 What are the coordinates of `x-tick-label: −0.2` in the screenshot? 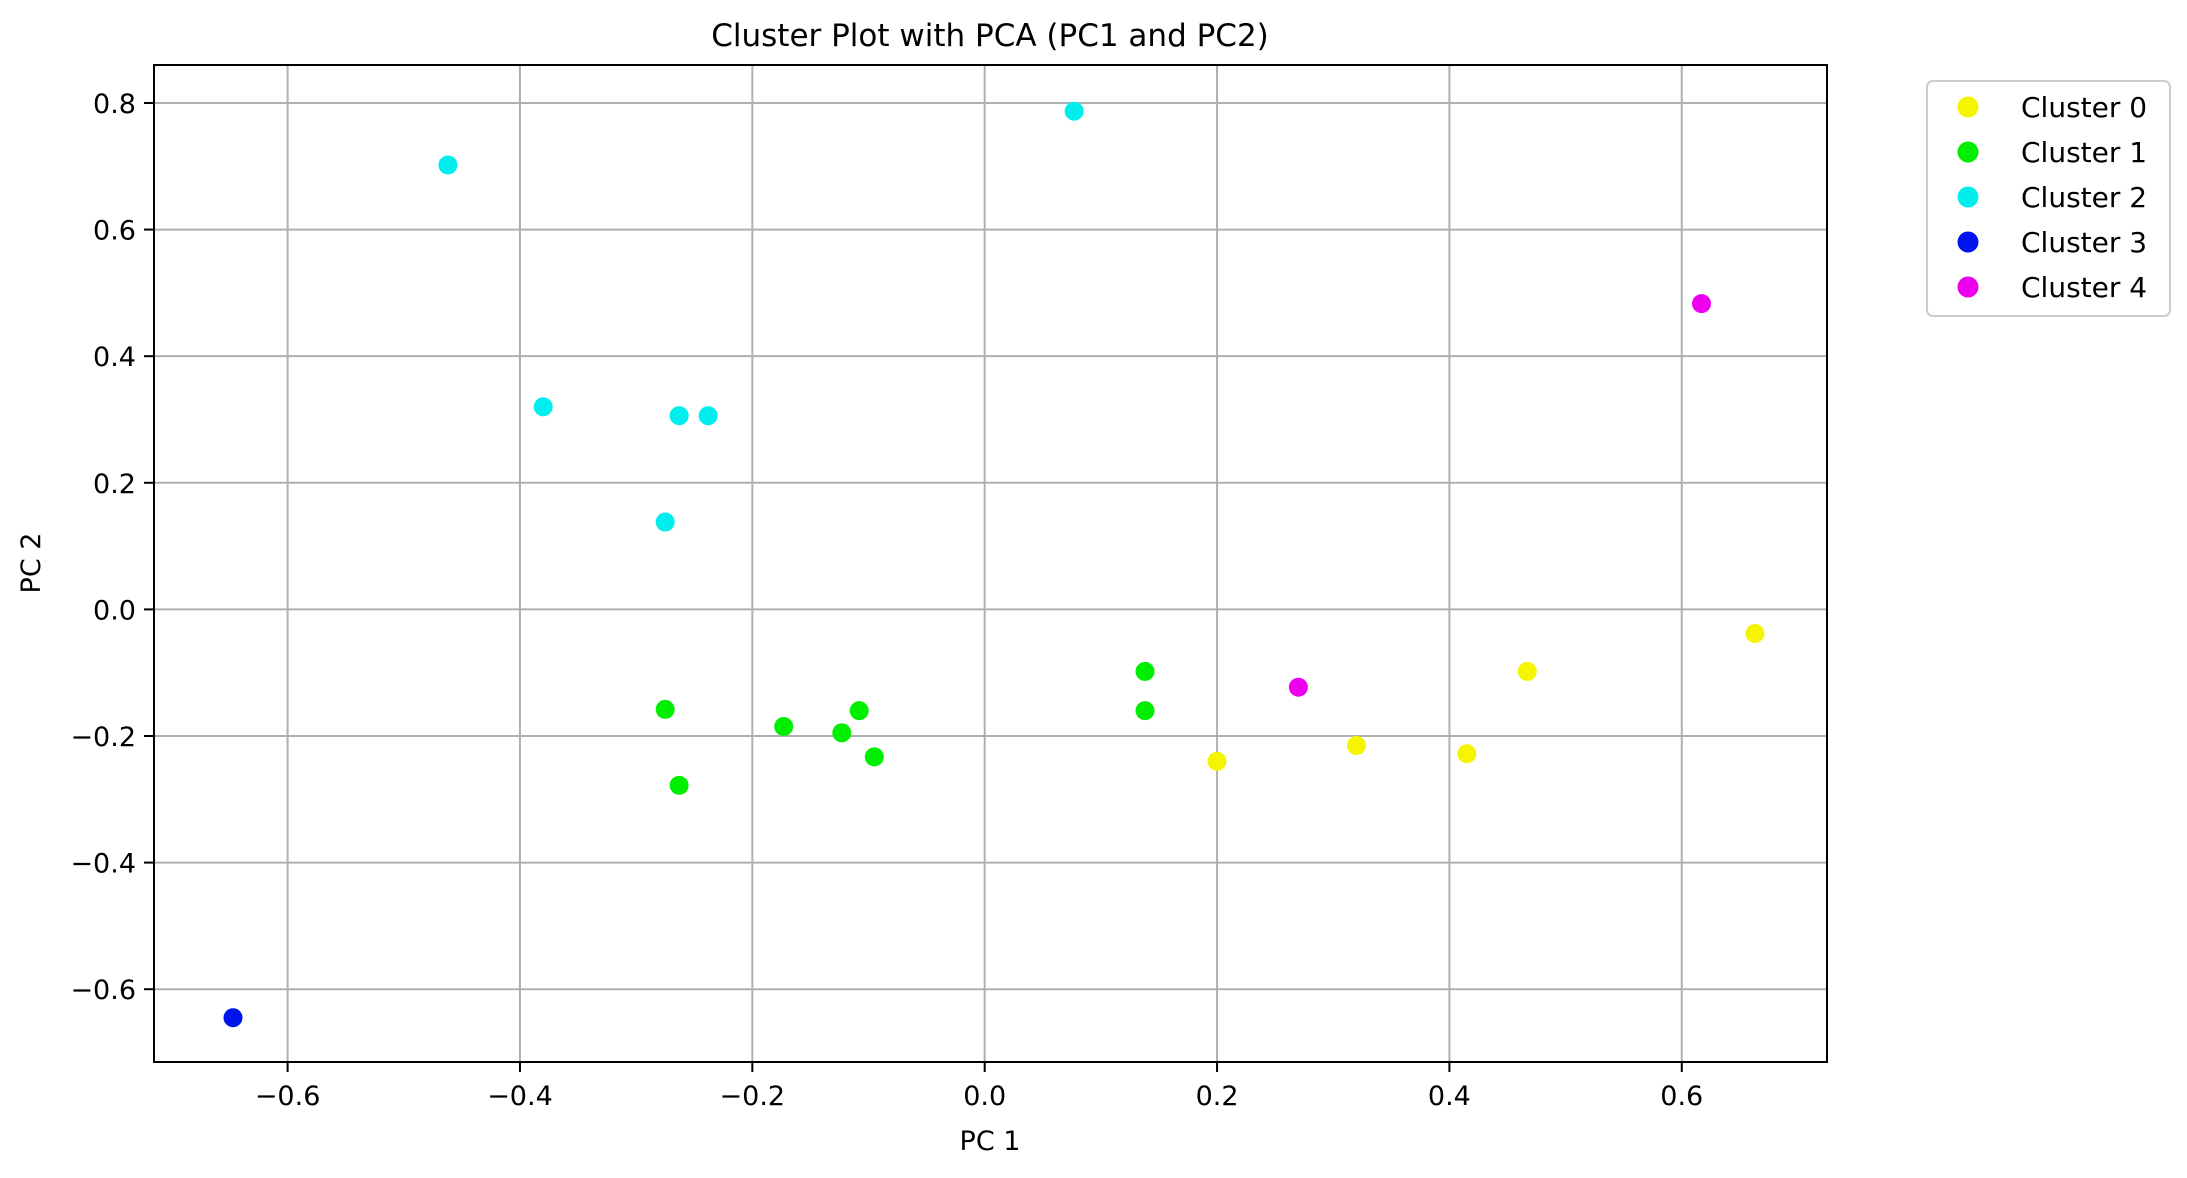 It's located at (753, 1096).